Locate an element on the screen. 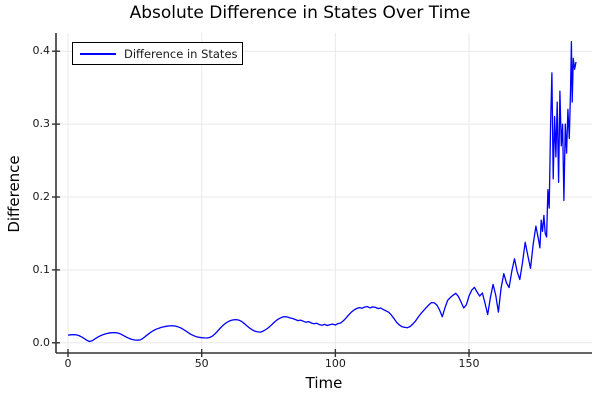 This screenshot has height=400, width=600. chart-title: Absolute Difference in States Over Time is located at coordinates (300, 13).